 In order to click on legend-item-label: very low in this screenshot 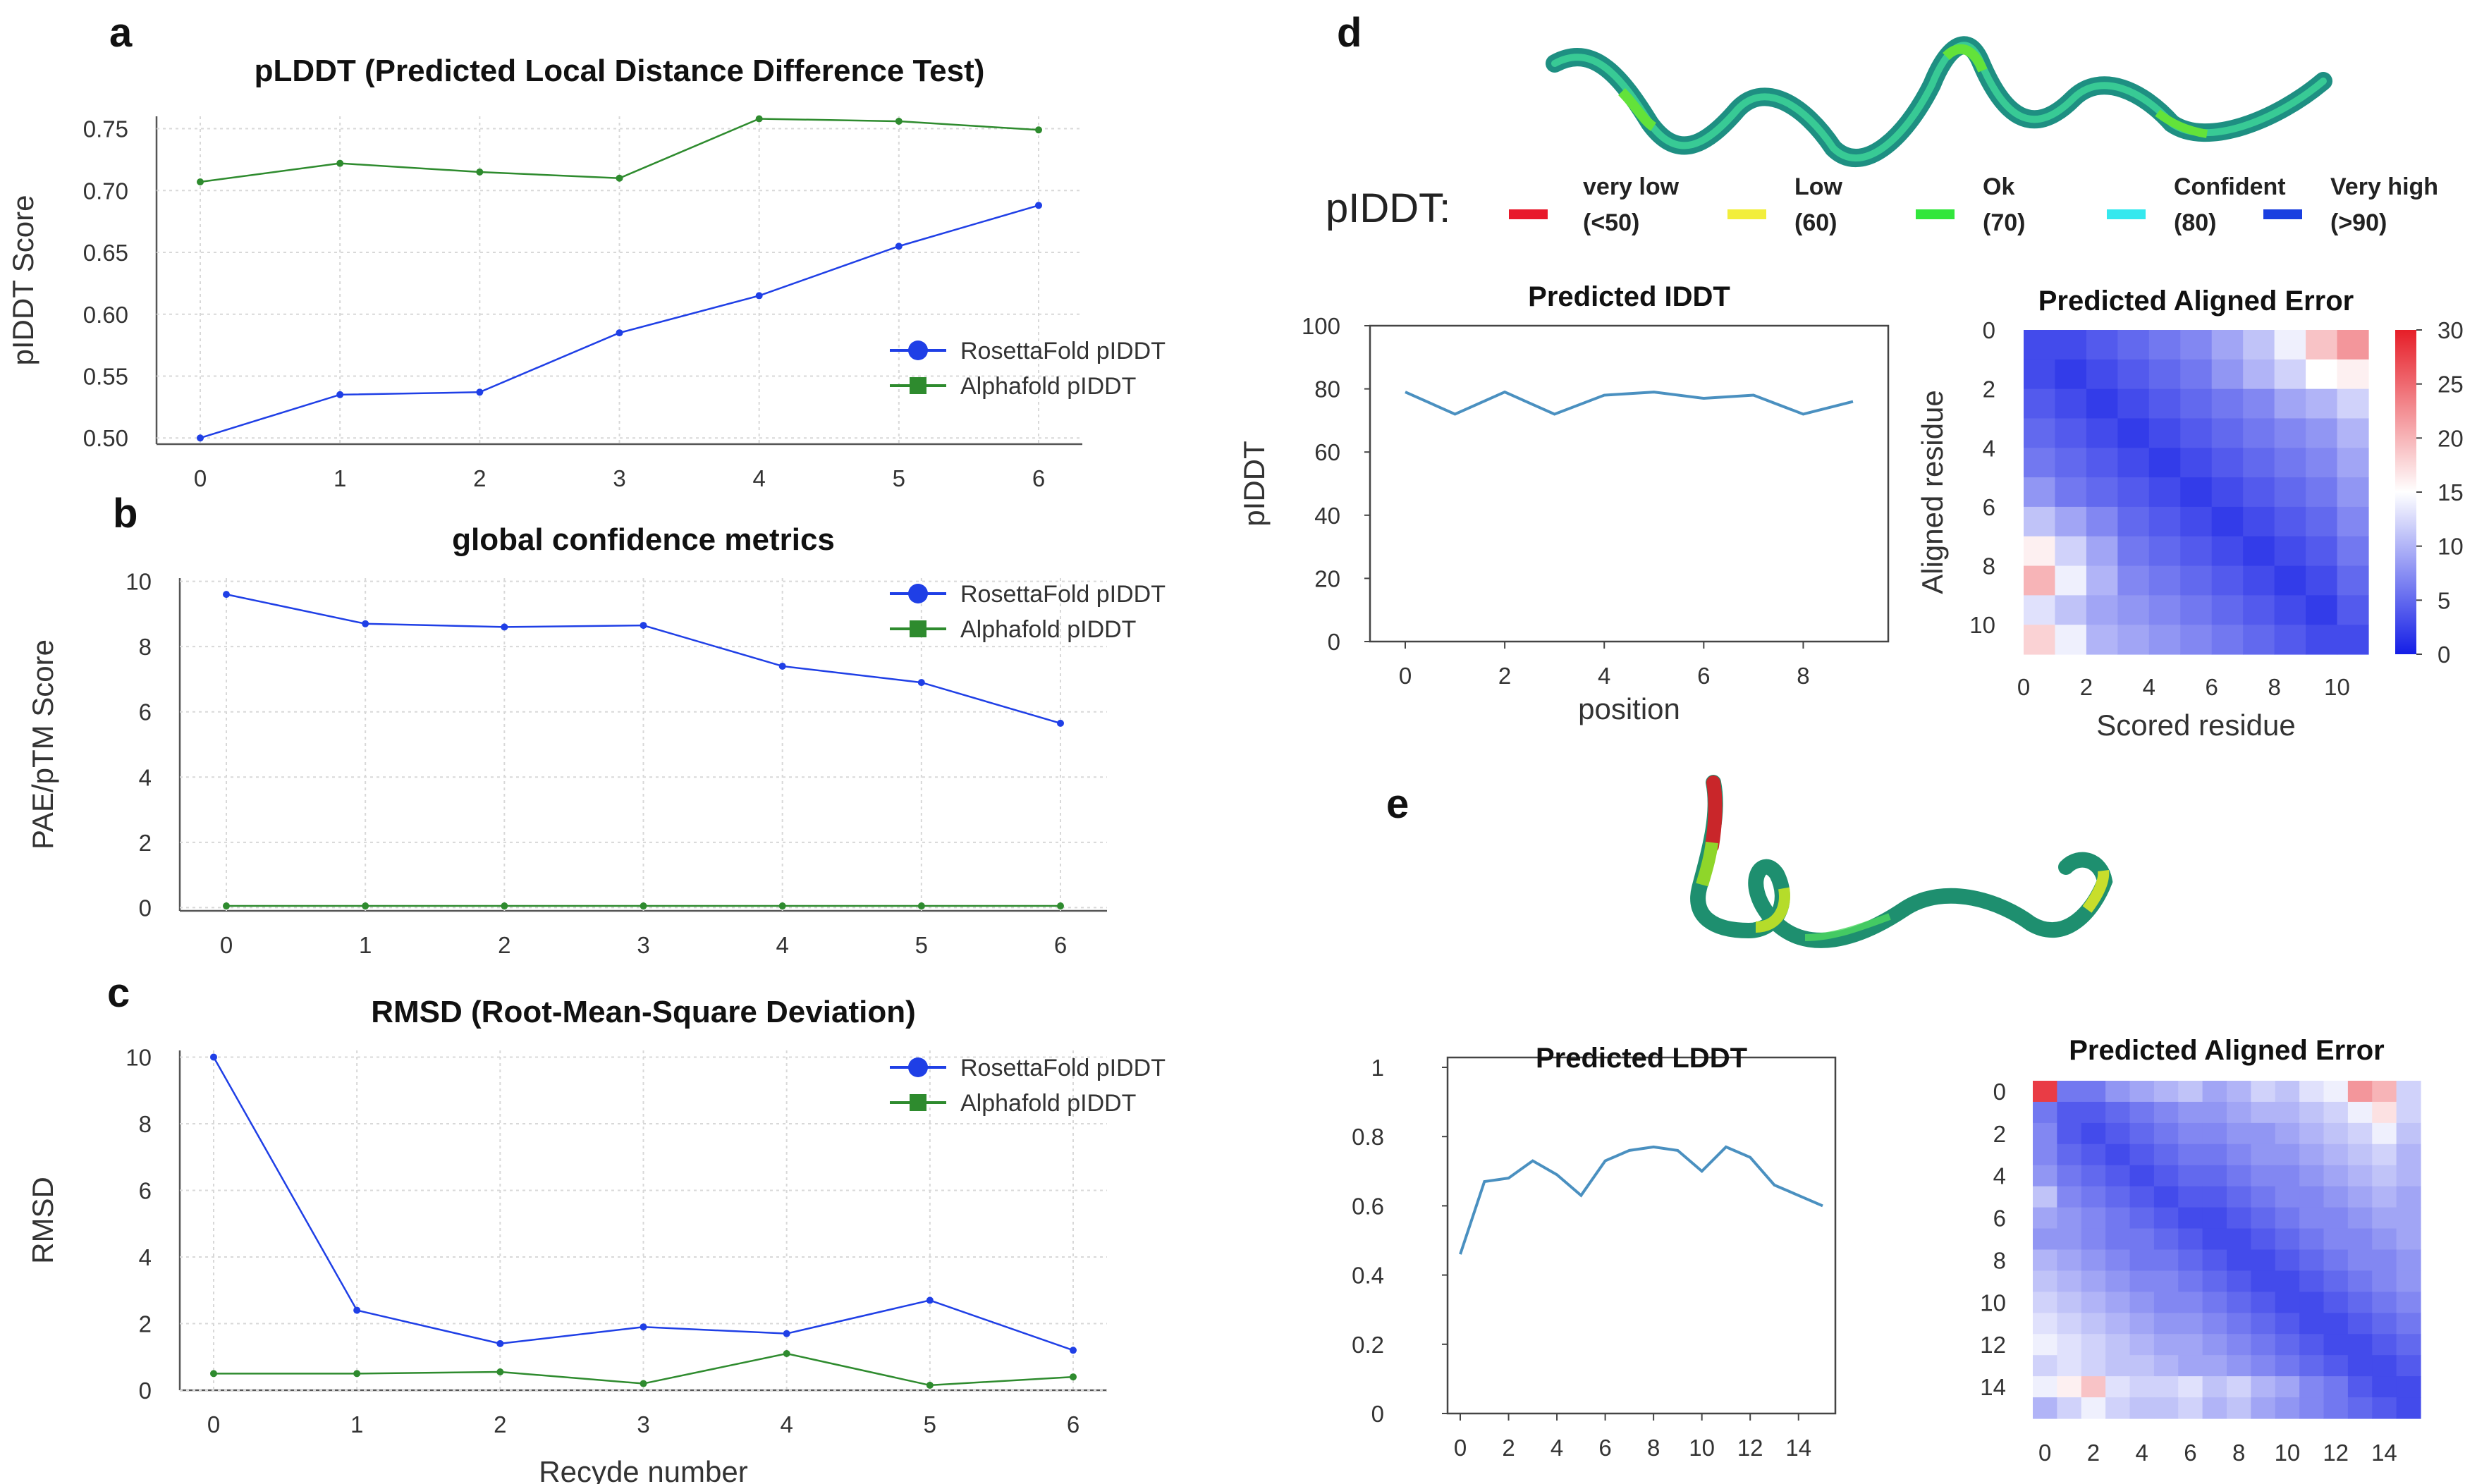, I will do `click(1631, 186)`.